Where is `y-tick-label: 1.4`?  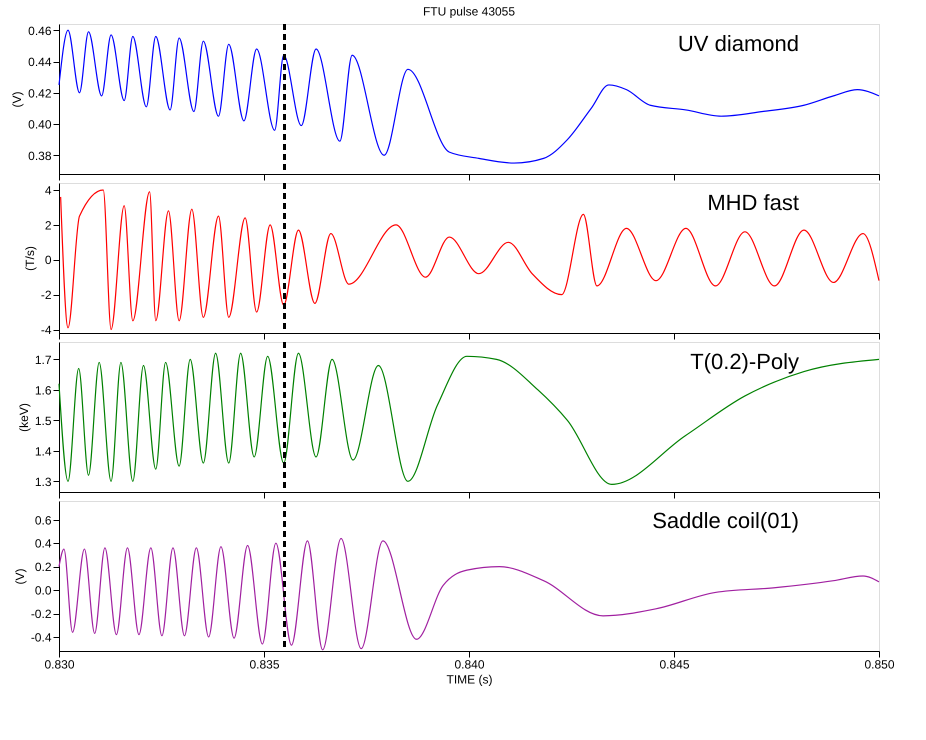
y-tick-label: 1.4 is located at coordinates (43, 451).